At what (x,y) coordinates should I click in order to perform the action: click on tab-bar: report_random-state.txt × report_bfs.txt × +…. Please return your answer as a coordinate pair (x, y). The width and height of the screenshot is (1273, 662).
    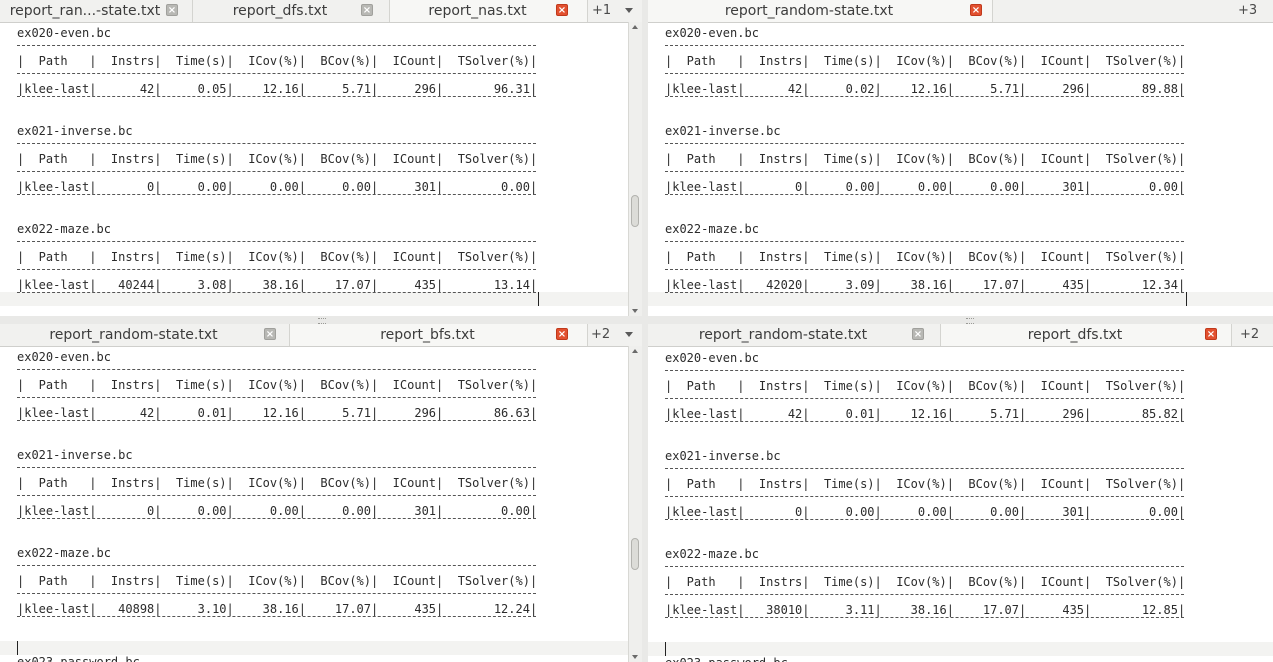
    Looking at the image, I should click on (321, 335).